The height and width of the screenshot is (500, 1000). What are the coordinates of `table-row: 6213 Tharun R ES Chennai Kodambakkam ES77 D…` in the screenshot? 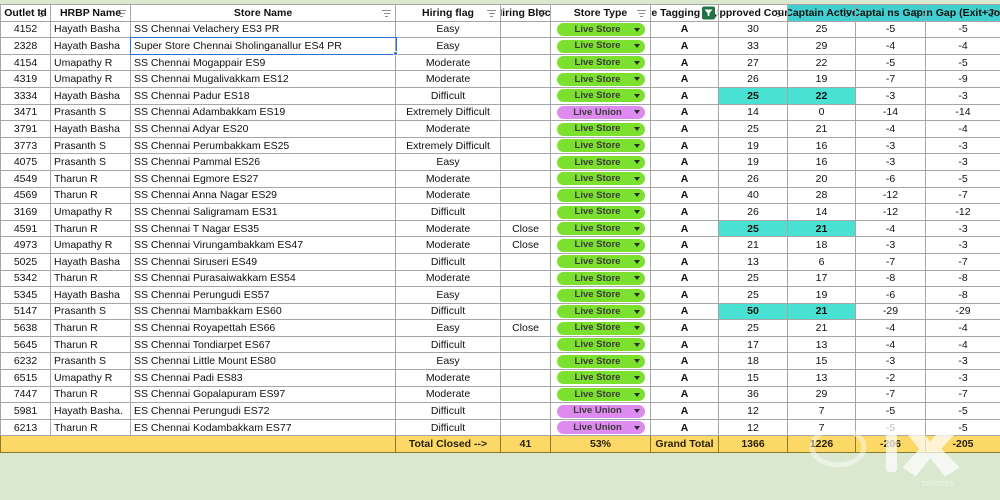 It's located at (500, 427).